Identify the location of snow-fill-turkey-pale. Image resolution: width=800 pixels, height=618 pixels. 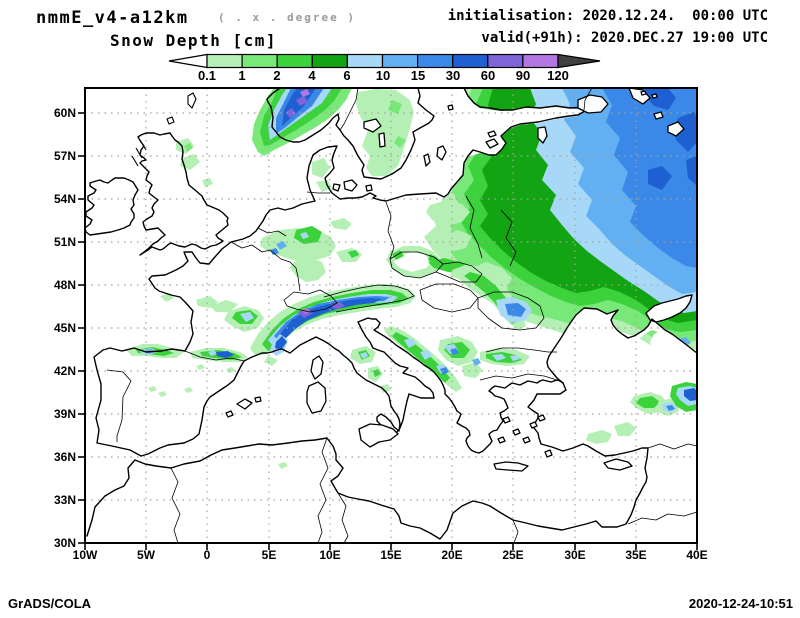
(625, 429).